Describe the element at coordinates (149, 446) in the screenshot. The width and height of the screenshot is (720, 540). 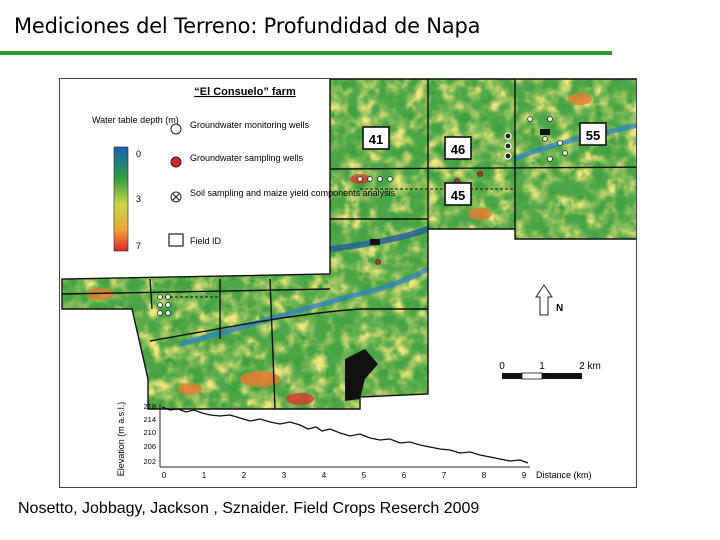
I see `ytick-206: 206` at that location.